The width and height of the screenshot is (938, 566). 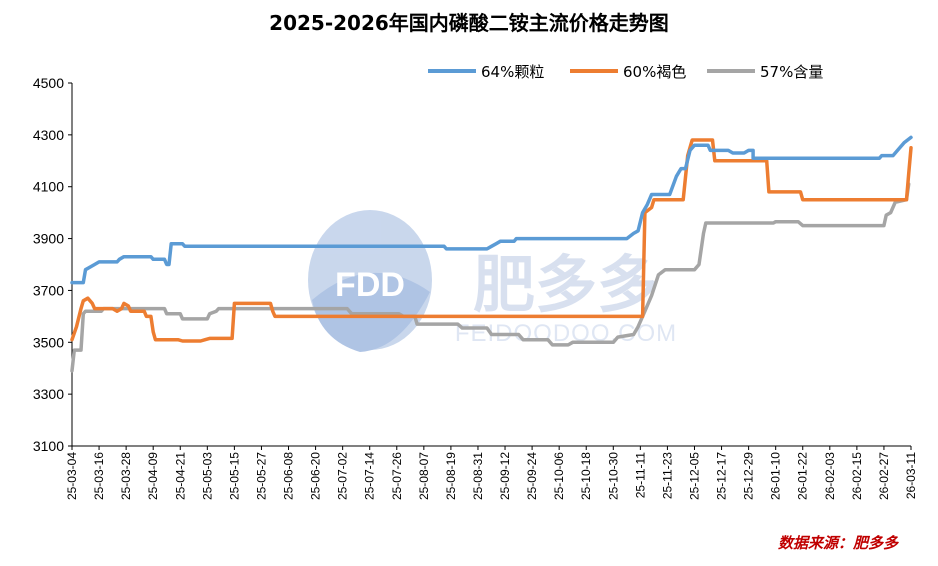 I want to click on x-tick-label: 25-07-14, so click(x=370, y=476).